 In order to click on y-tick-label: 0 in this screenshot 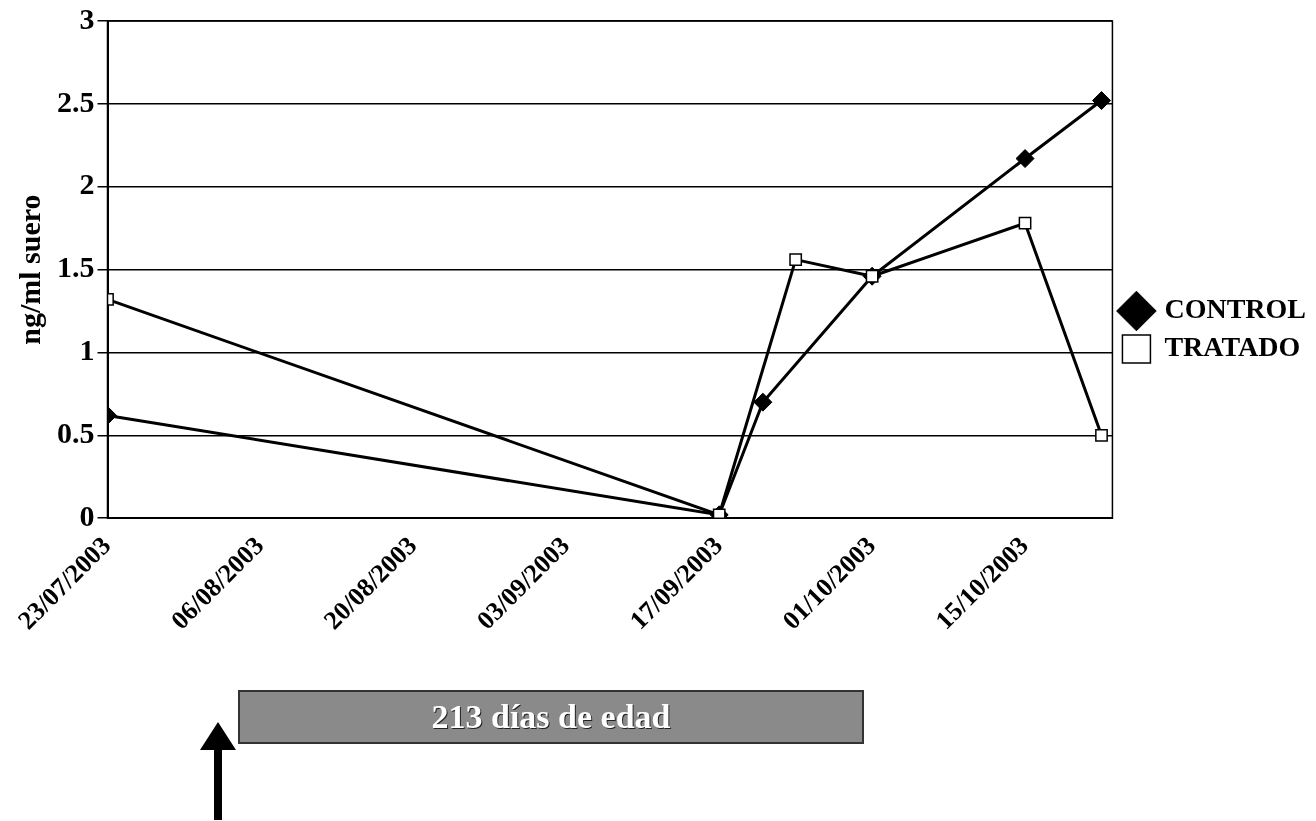, I will do `click(87, 515)`.